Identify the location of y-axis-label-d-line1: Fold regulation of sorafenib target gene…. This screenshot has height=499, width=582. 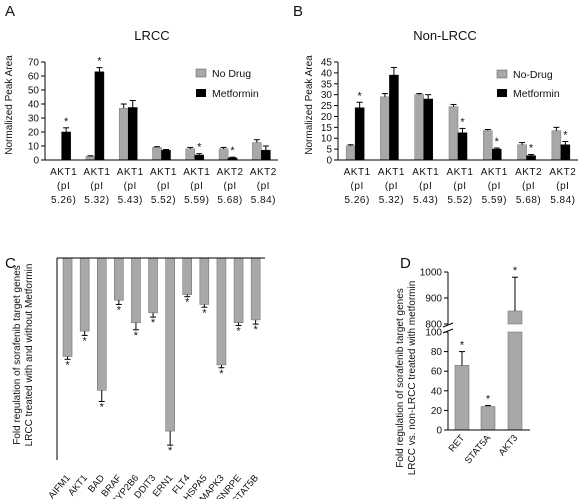
(400, 378).